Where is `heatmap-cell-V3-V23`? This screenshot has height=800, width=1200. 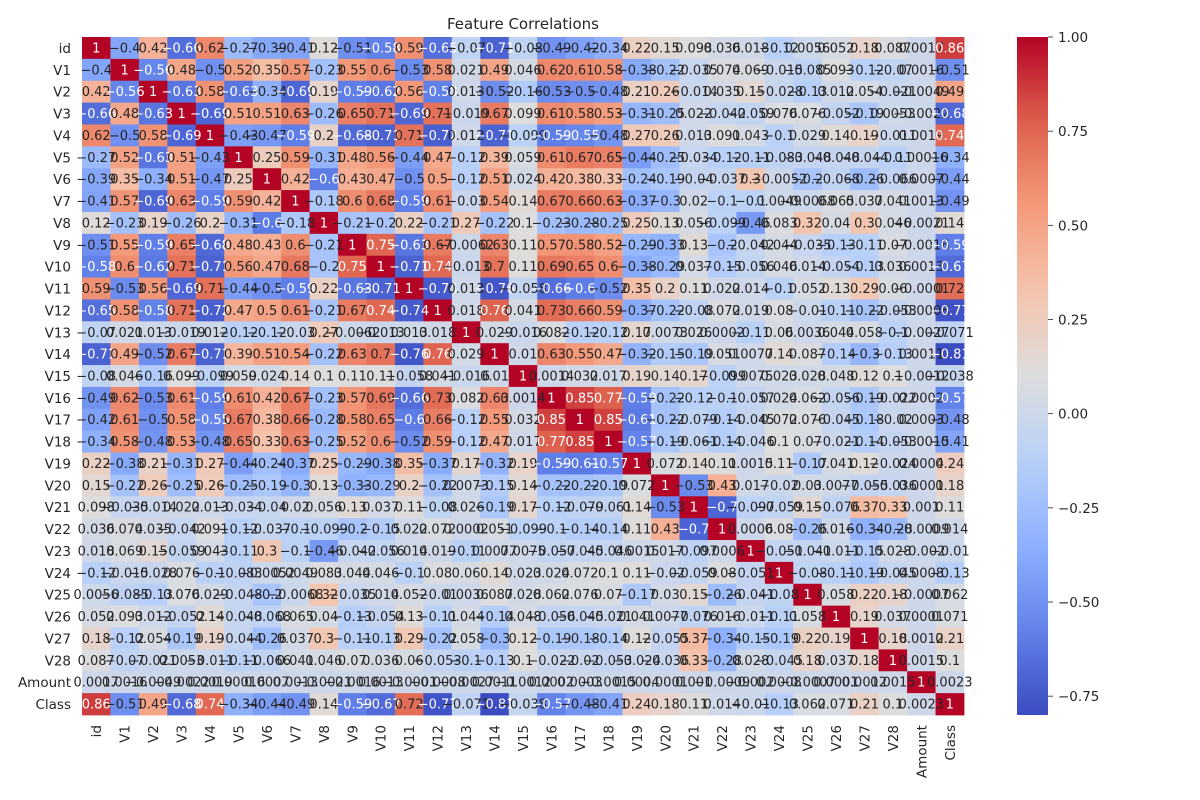
heatmap-cell-V3-V23 is located at coordinates (751, 113).